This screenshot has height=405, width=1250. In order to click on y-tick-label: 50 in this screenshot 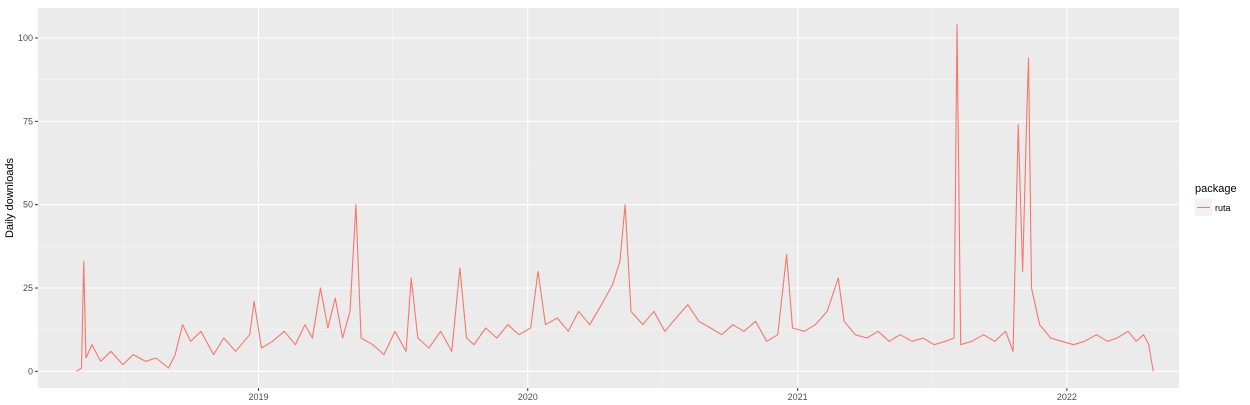, I will do `click(28, 205)`.